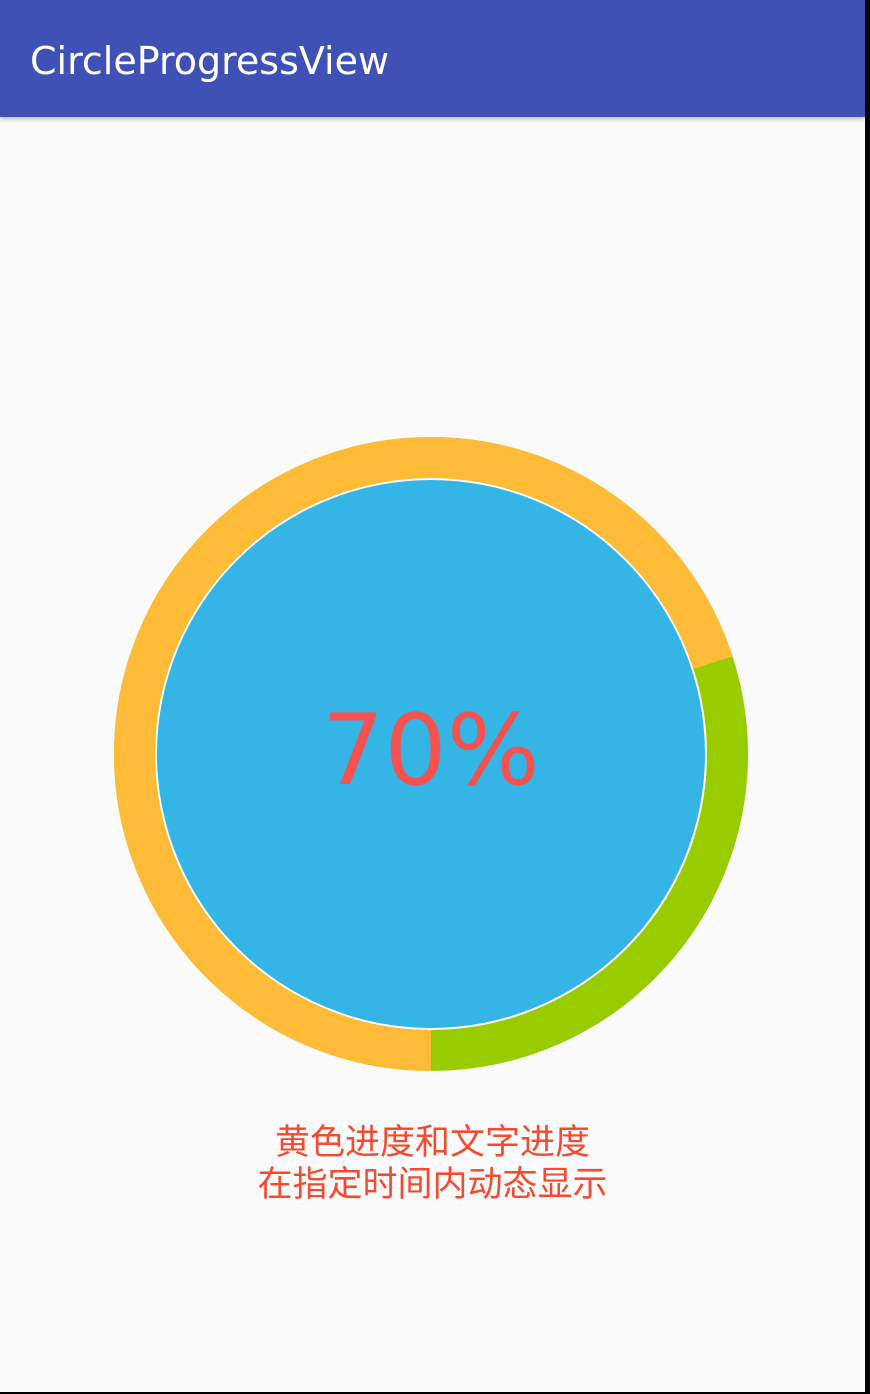  Describe the element at coordinates (432, 1143) in the screenshot. I see `caption-line-1: 黄色进度和文字进度` at that location.